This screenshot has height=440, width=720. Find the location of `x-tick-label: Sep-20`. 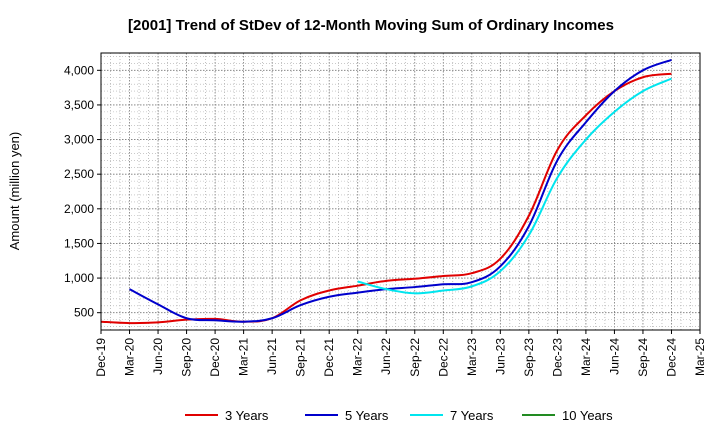

x-tick-label: Sep-20 is located at coordinates (187, 357).